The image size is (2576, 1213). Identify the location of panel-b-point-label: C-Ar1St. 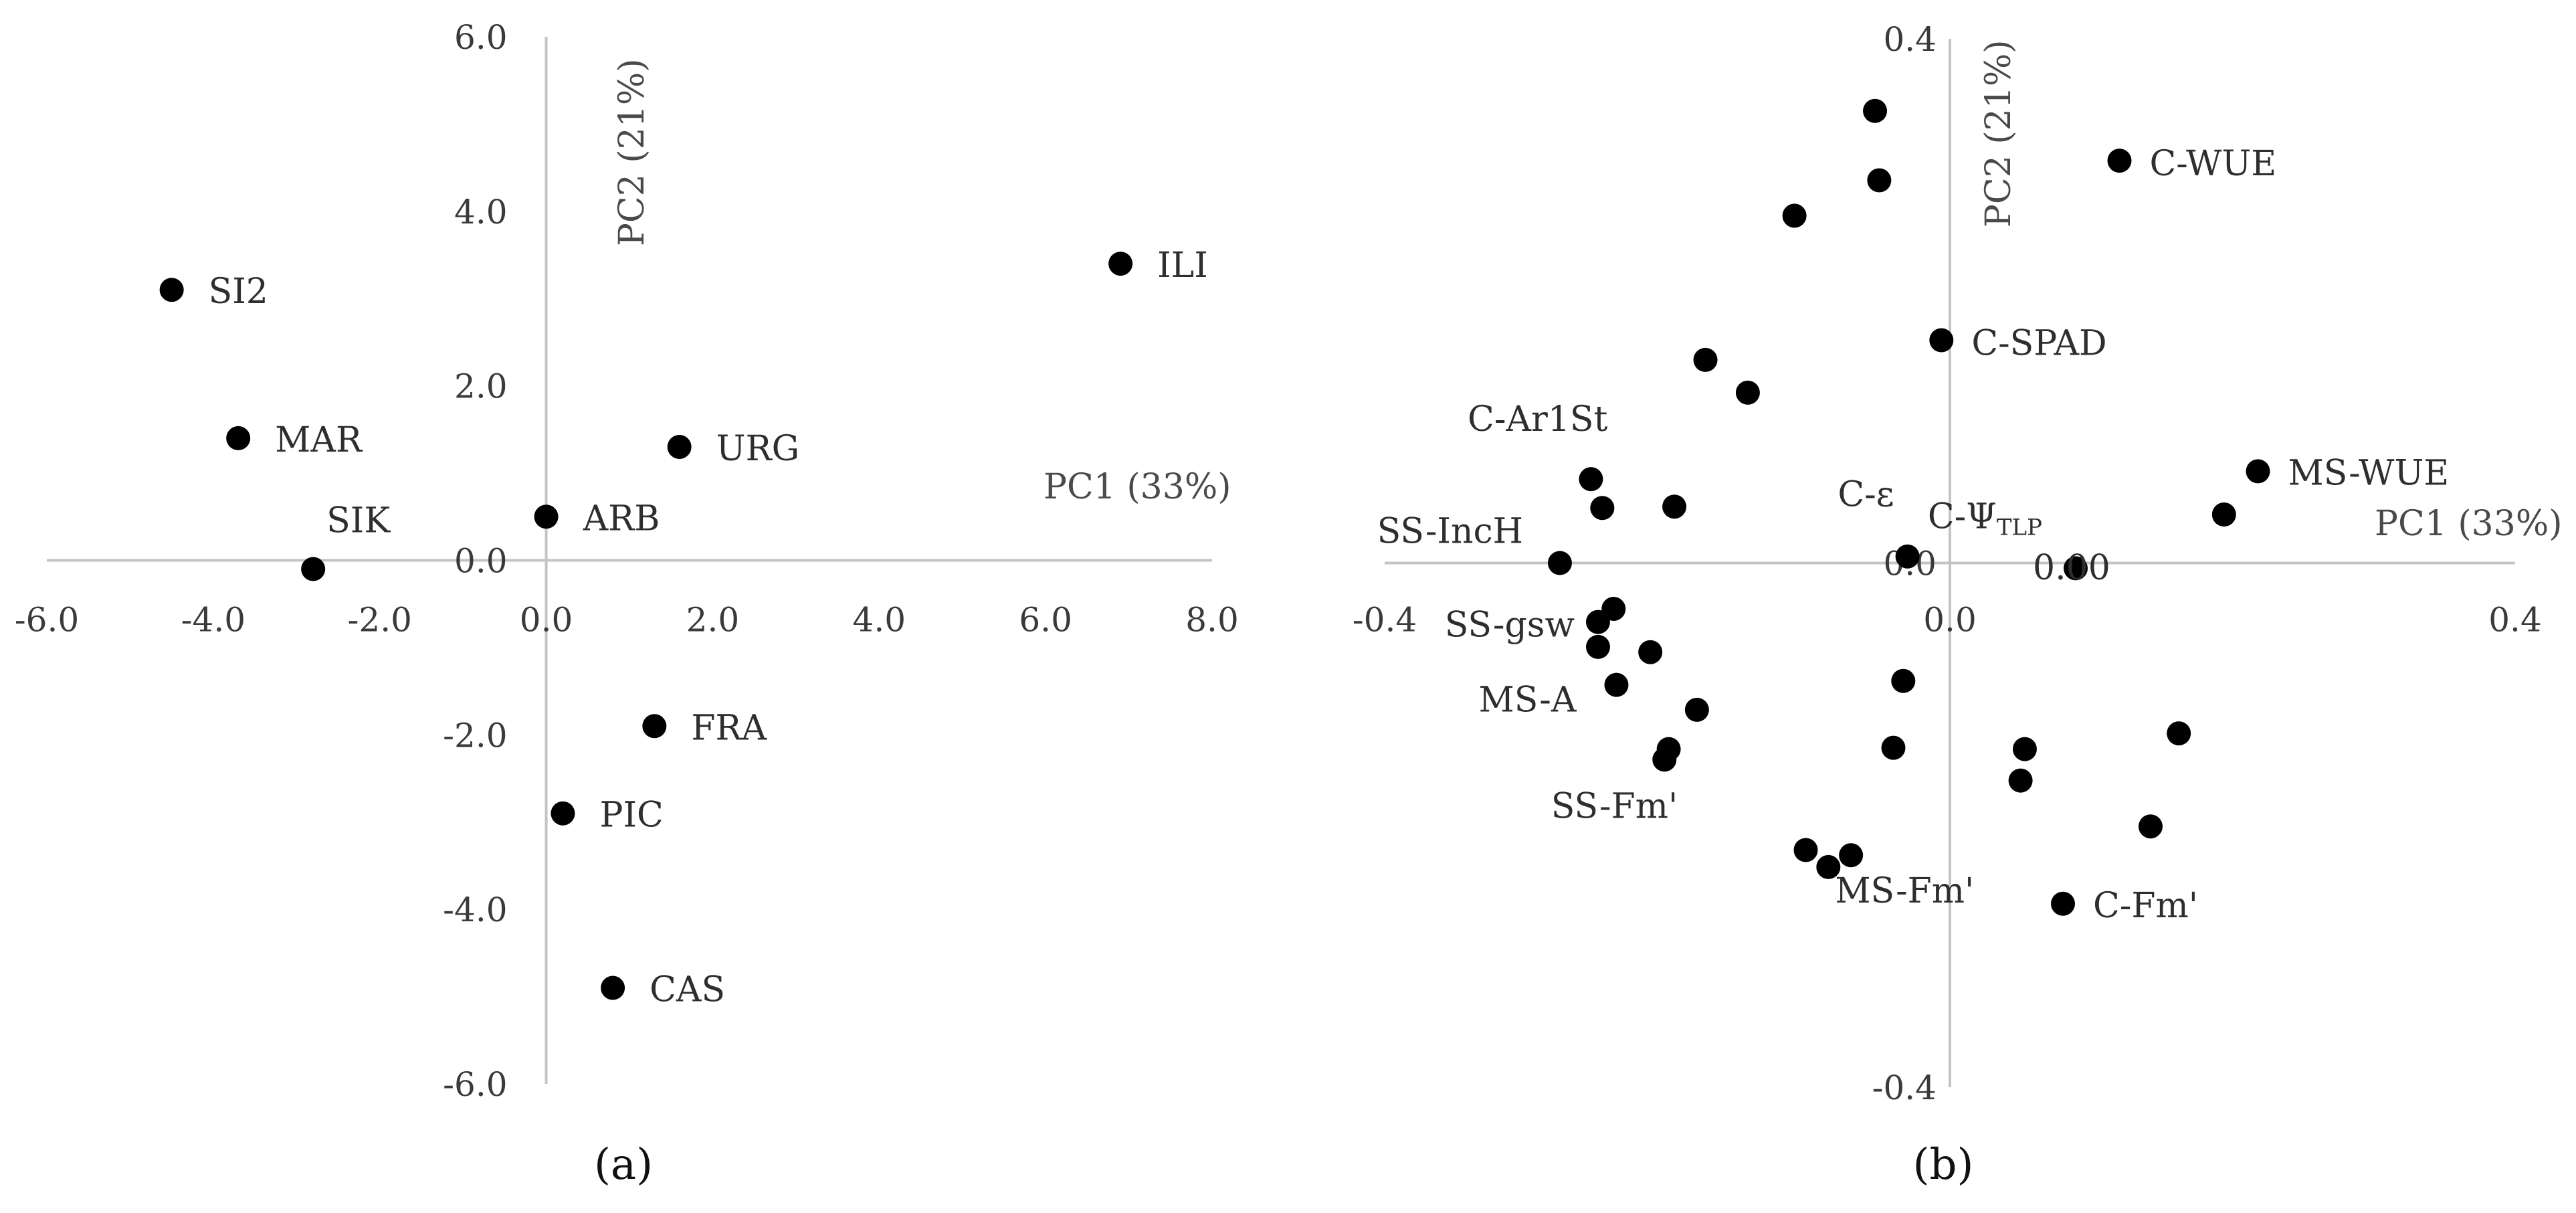
(1538, 419).